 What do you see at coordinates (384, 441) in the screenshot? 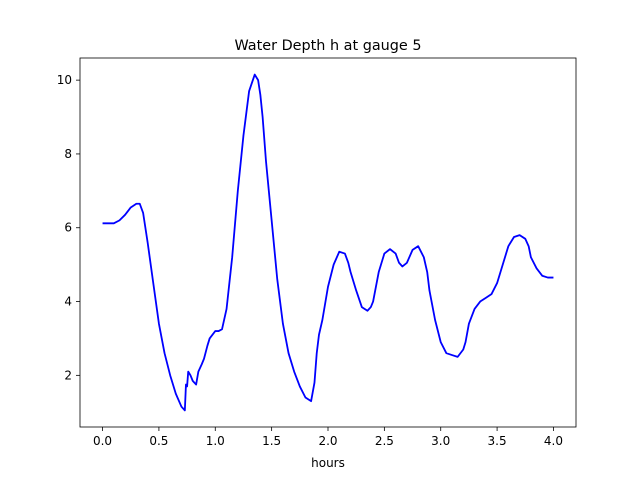
I see `x-tick-label: 2.5` at bounding box center [384, 441].